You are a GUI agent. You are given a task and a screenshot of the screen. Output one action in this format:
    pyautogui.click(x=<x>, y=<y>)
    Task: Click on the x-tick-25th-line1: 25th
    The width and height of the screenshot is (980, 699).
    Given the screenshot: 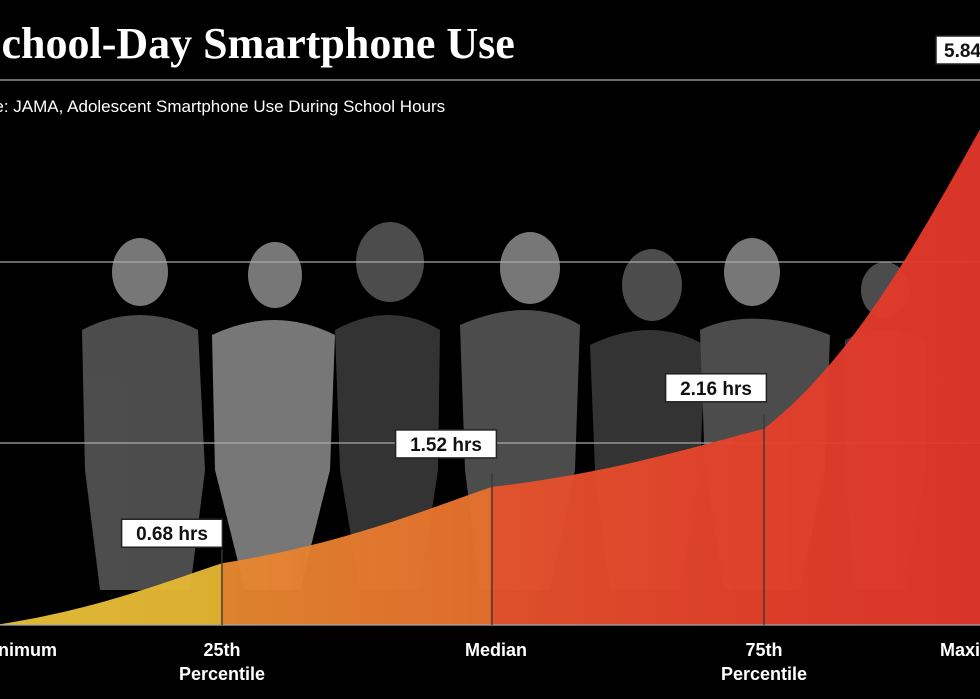 What is the action you would take?
    pyautogui.click(x=221, y=650)
    